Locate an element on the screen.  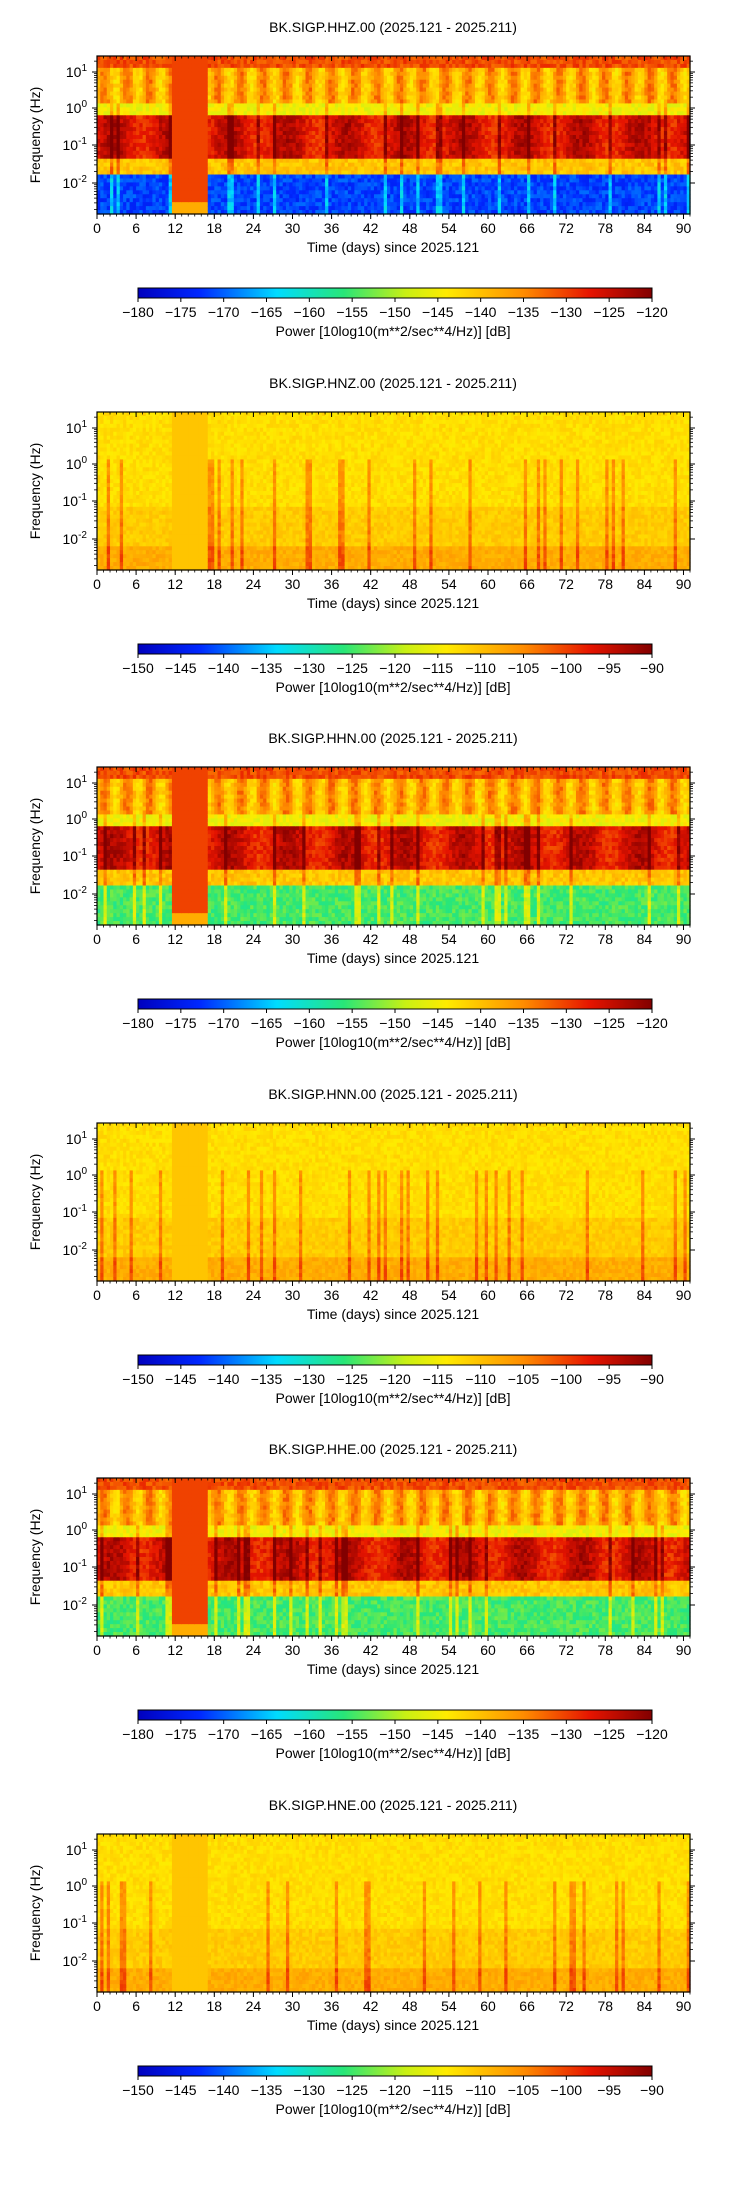
colorbar-tick-label: −125 is located at coordinates (352, 1379).